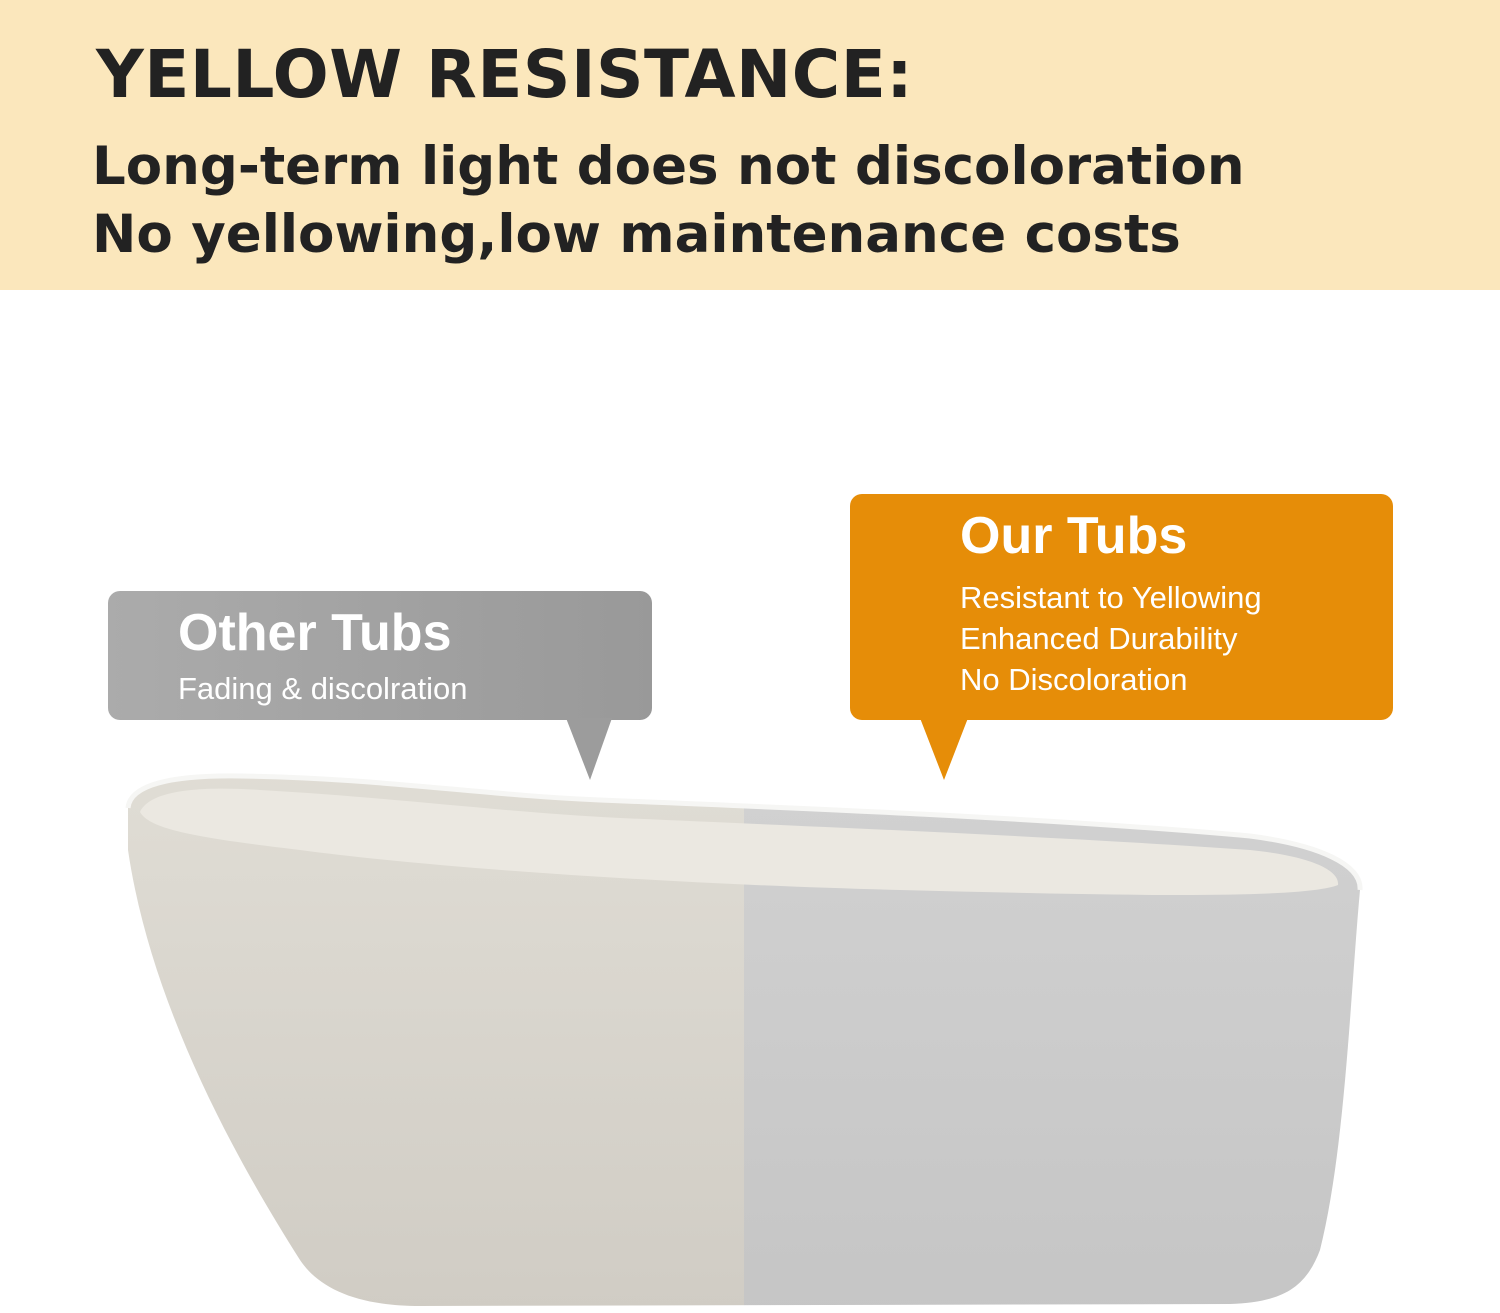 The image size is (1500, 1313). I want to click on other-tubs-callout: Other Tubs Fading & discolration, so click(380, 655).